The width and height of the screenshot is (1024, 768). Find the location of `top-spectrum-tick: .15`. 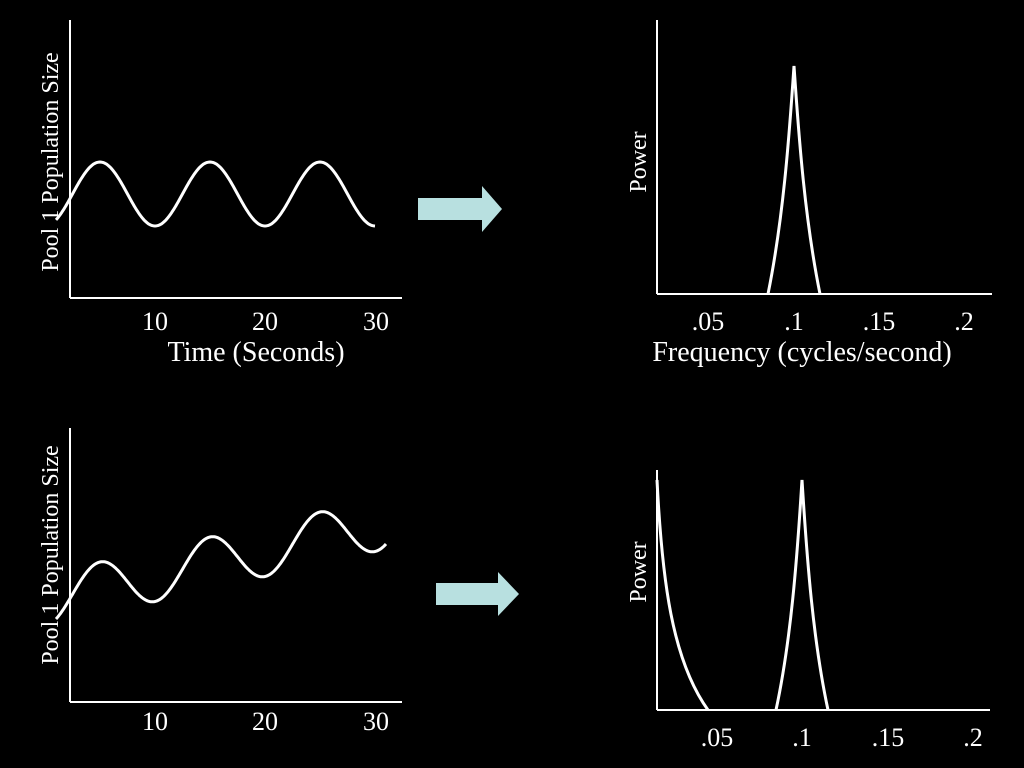

top-spectrum-tick: .15 is located at coordinates (879, 321).